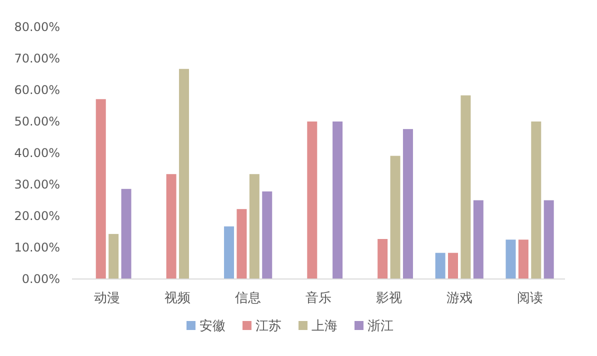 The width and height of the screenshot is (597, 356). I want to click on x-tick-label: 游戏, so click(459, 298).